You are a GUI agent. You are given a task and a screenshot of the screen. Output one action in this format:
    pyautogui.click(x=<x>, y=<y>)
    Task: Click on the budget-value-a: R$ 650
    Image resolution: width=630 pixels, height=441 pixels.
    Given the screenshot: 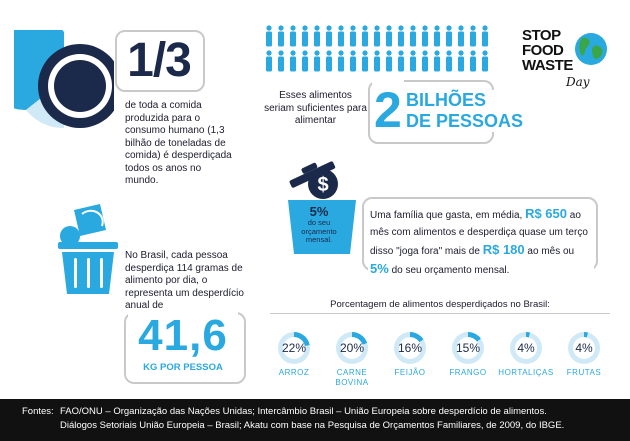 What is the action you would take?
    pyautogui.click(x=546, y=213)
    